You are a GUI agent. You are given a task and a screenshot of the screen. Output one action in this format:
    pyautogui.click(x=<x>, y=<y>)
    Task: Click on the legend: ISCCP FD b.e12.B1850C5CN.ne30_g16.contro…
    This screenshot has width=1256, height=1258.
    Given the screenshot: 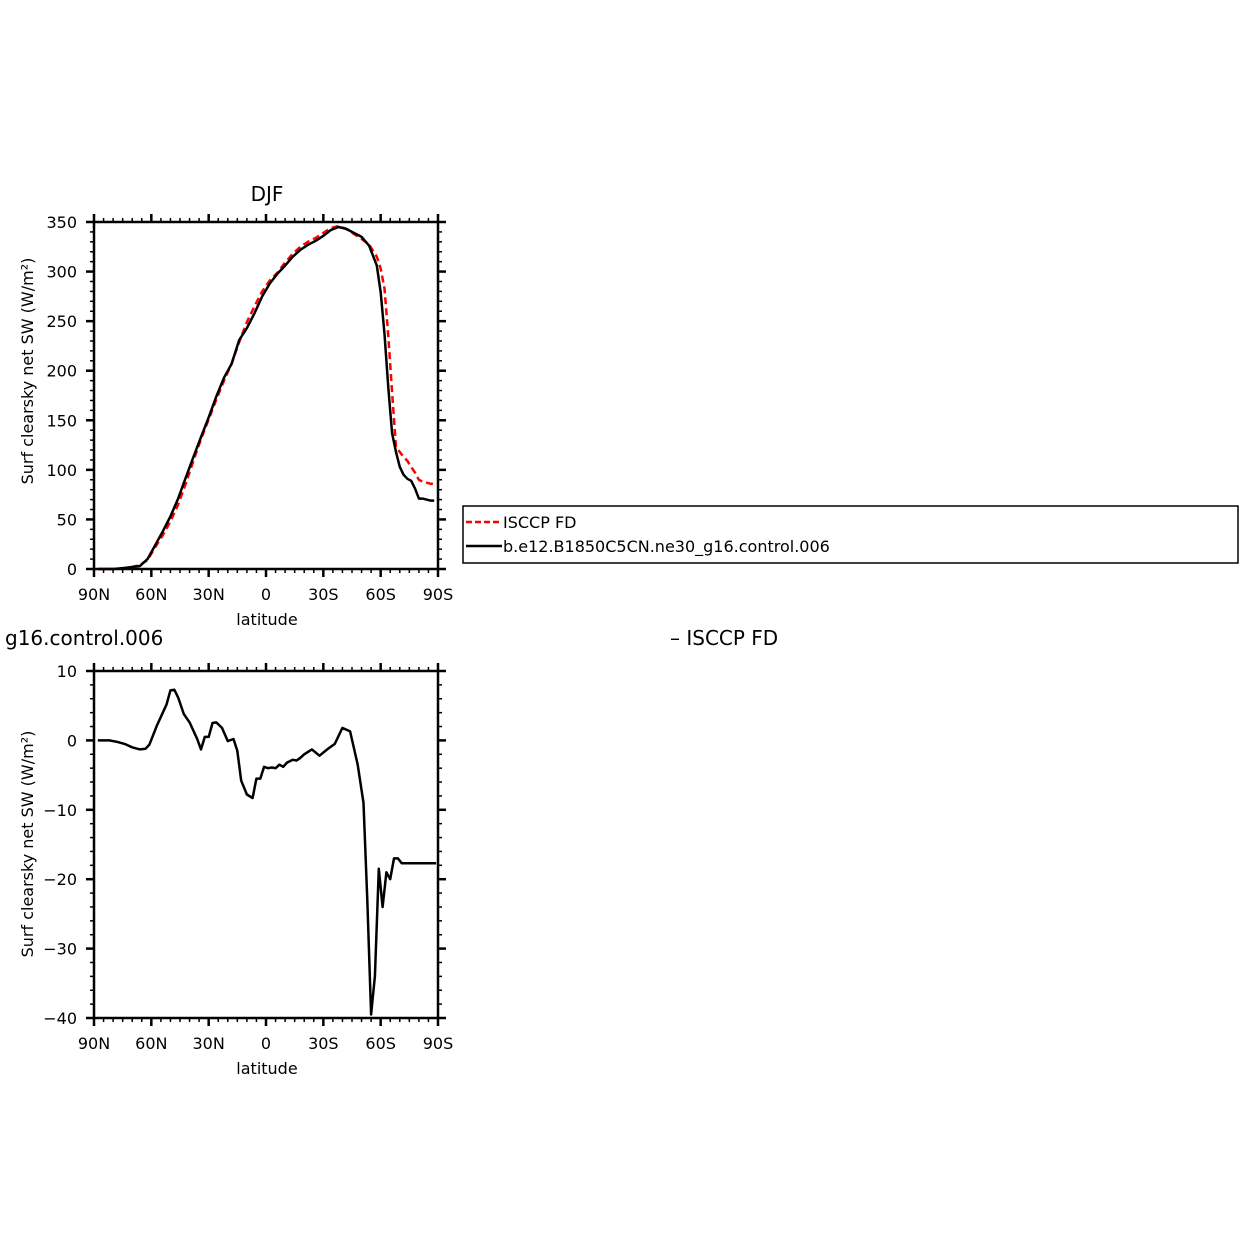 What is the action you would take?
    pyautogui.click(x=850, y=534)
    